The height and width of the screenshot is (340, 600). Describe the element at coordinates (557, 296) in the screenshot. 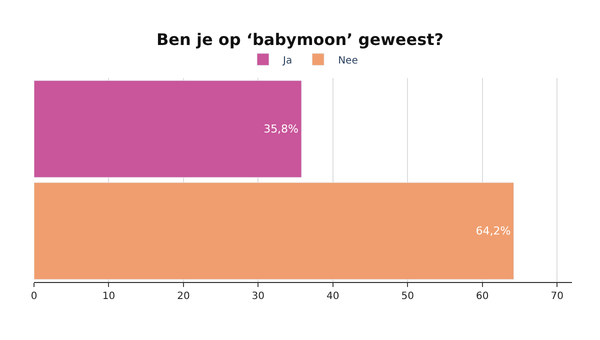

I see `x-tick-label: 70` at that location.